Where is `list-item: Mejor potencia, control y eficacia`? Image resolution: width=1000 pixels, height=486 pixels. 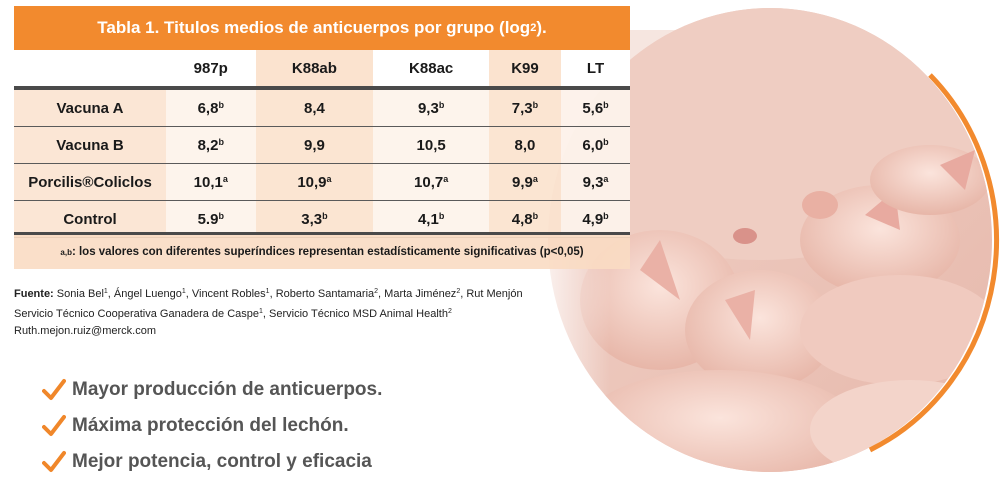
list-item: Mejor potencia, control y eficacia is located at coordinates (212, 462).